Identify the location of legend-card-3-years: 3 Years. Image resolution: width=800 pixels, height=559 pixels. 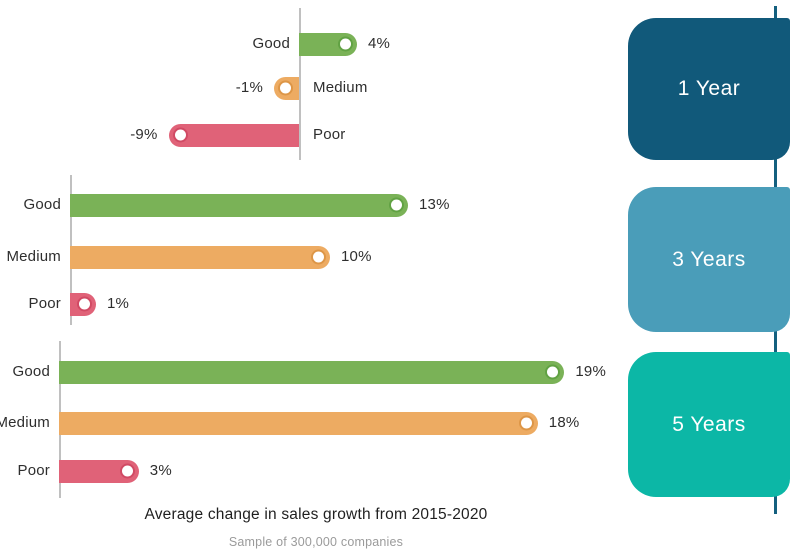
(709, 259).